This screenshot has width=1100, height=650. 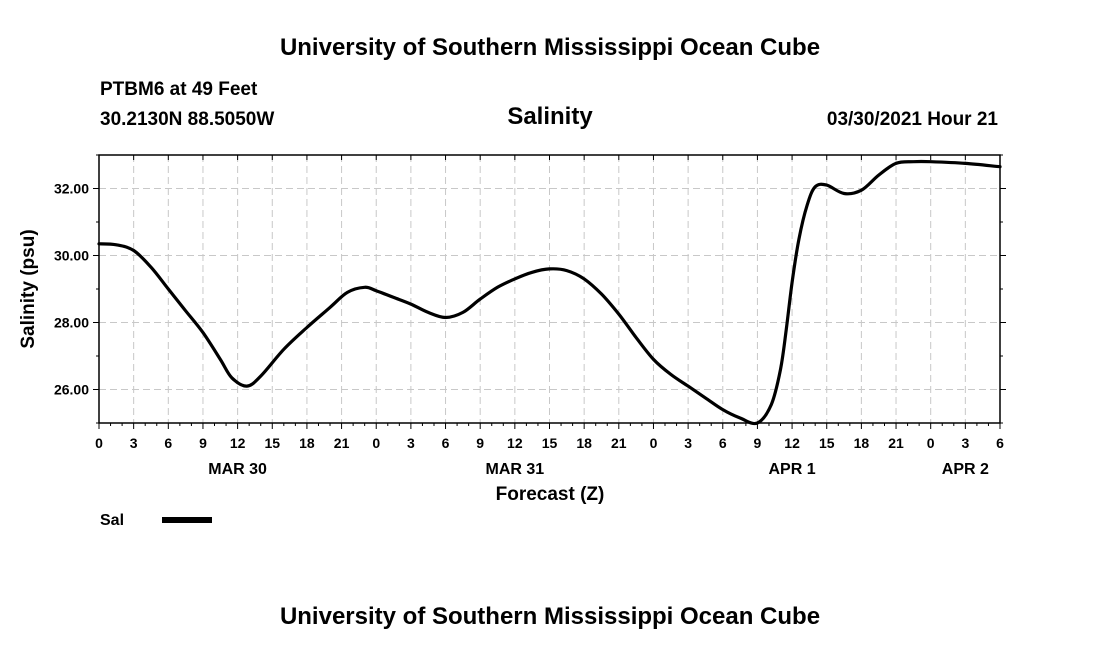 What do you see at coordinates (792, 469) in the screenshot?
I see `x-date-label: APR 1` at bounding box center [792, 469].